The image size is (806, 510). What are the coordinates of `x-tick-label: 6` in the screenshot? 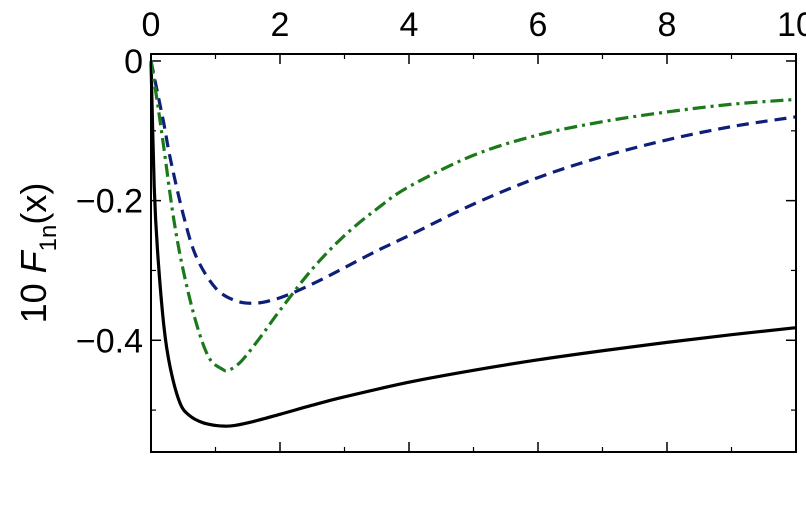 It's located at (538, 25).